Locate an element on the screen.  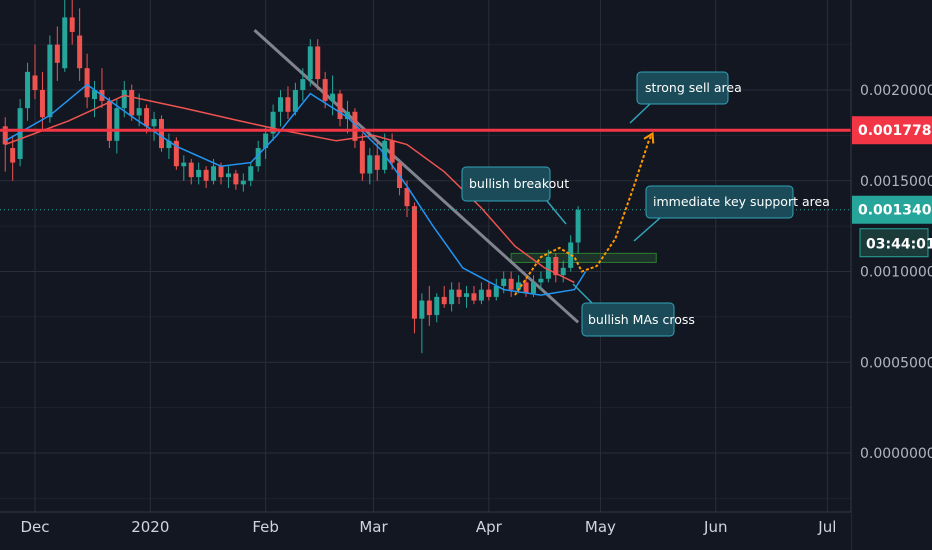
projected-path-line is located at coordinates (584, 214).